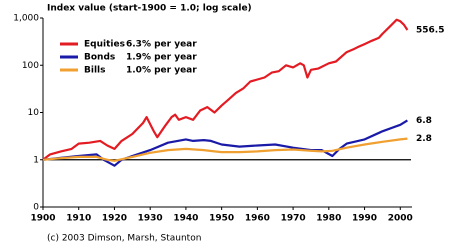  What do you see at coordinates (30, 66) in the screenshot?
I see `y-tick-label: 100` at bounding box center [30, 66].